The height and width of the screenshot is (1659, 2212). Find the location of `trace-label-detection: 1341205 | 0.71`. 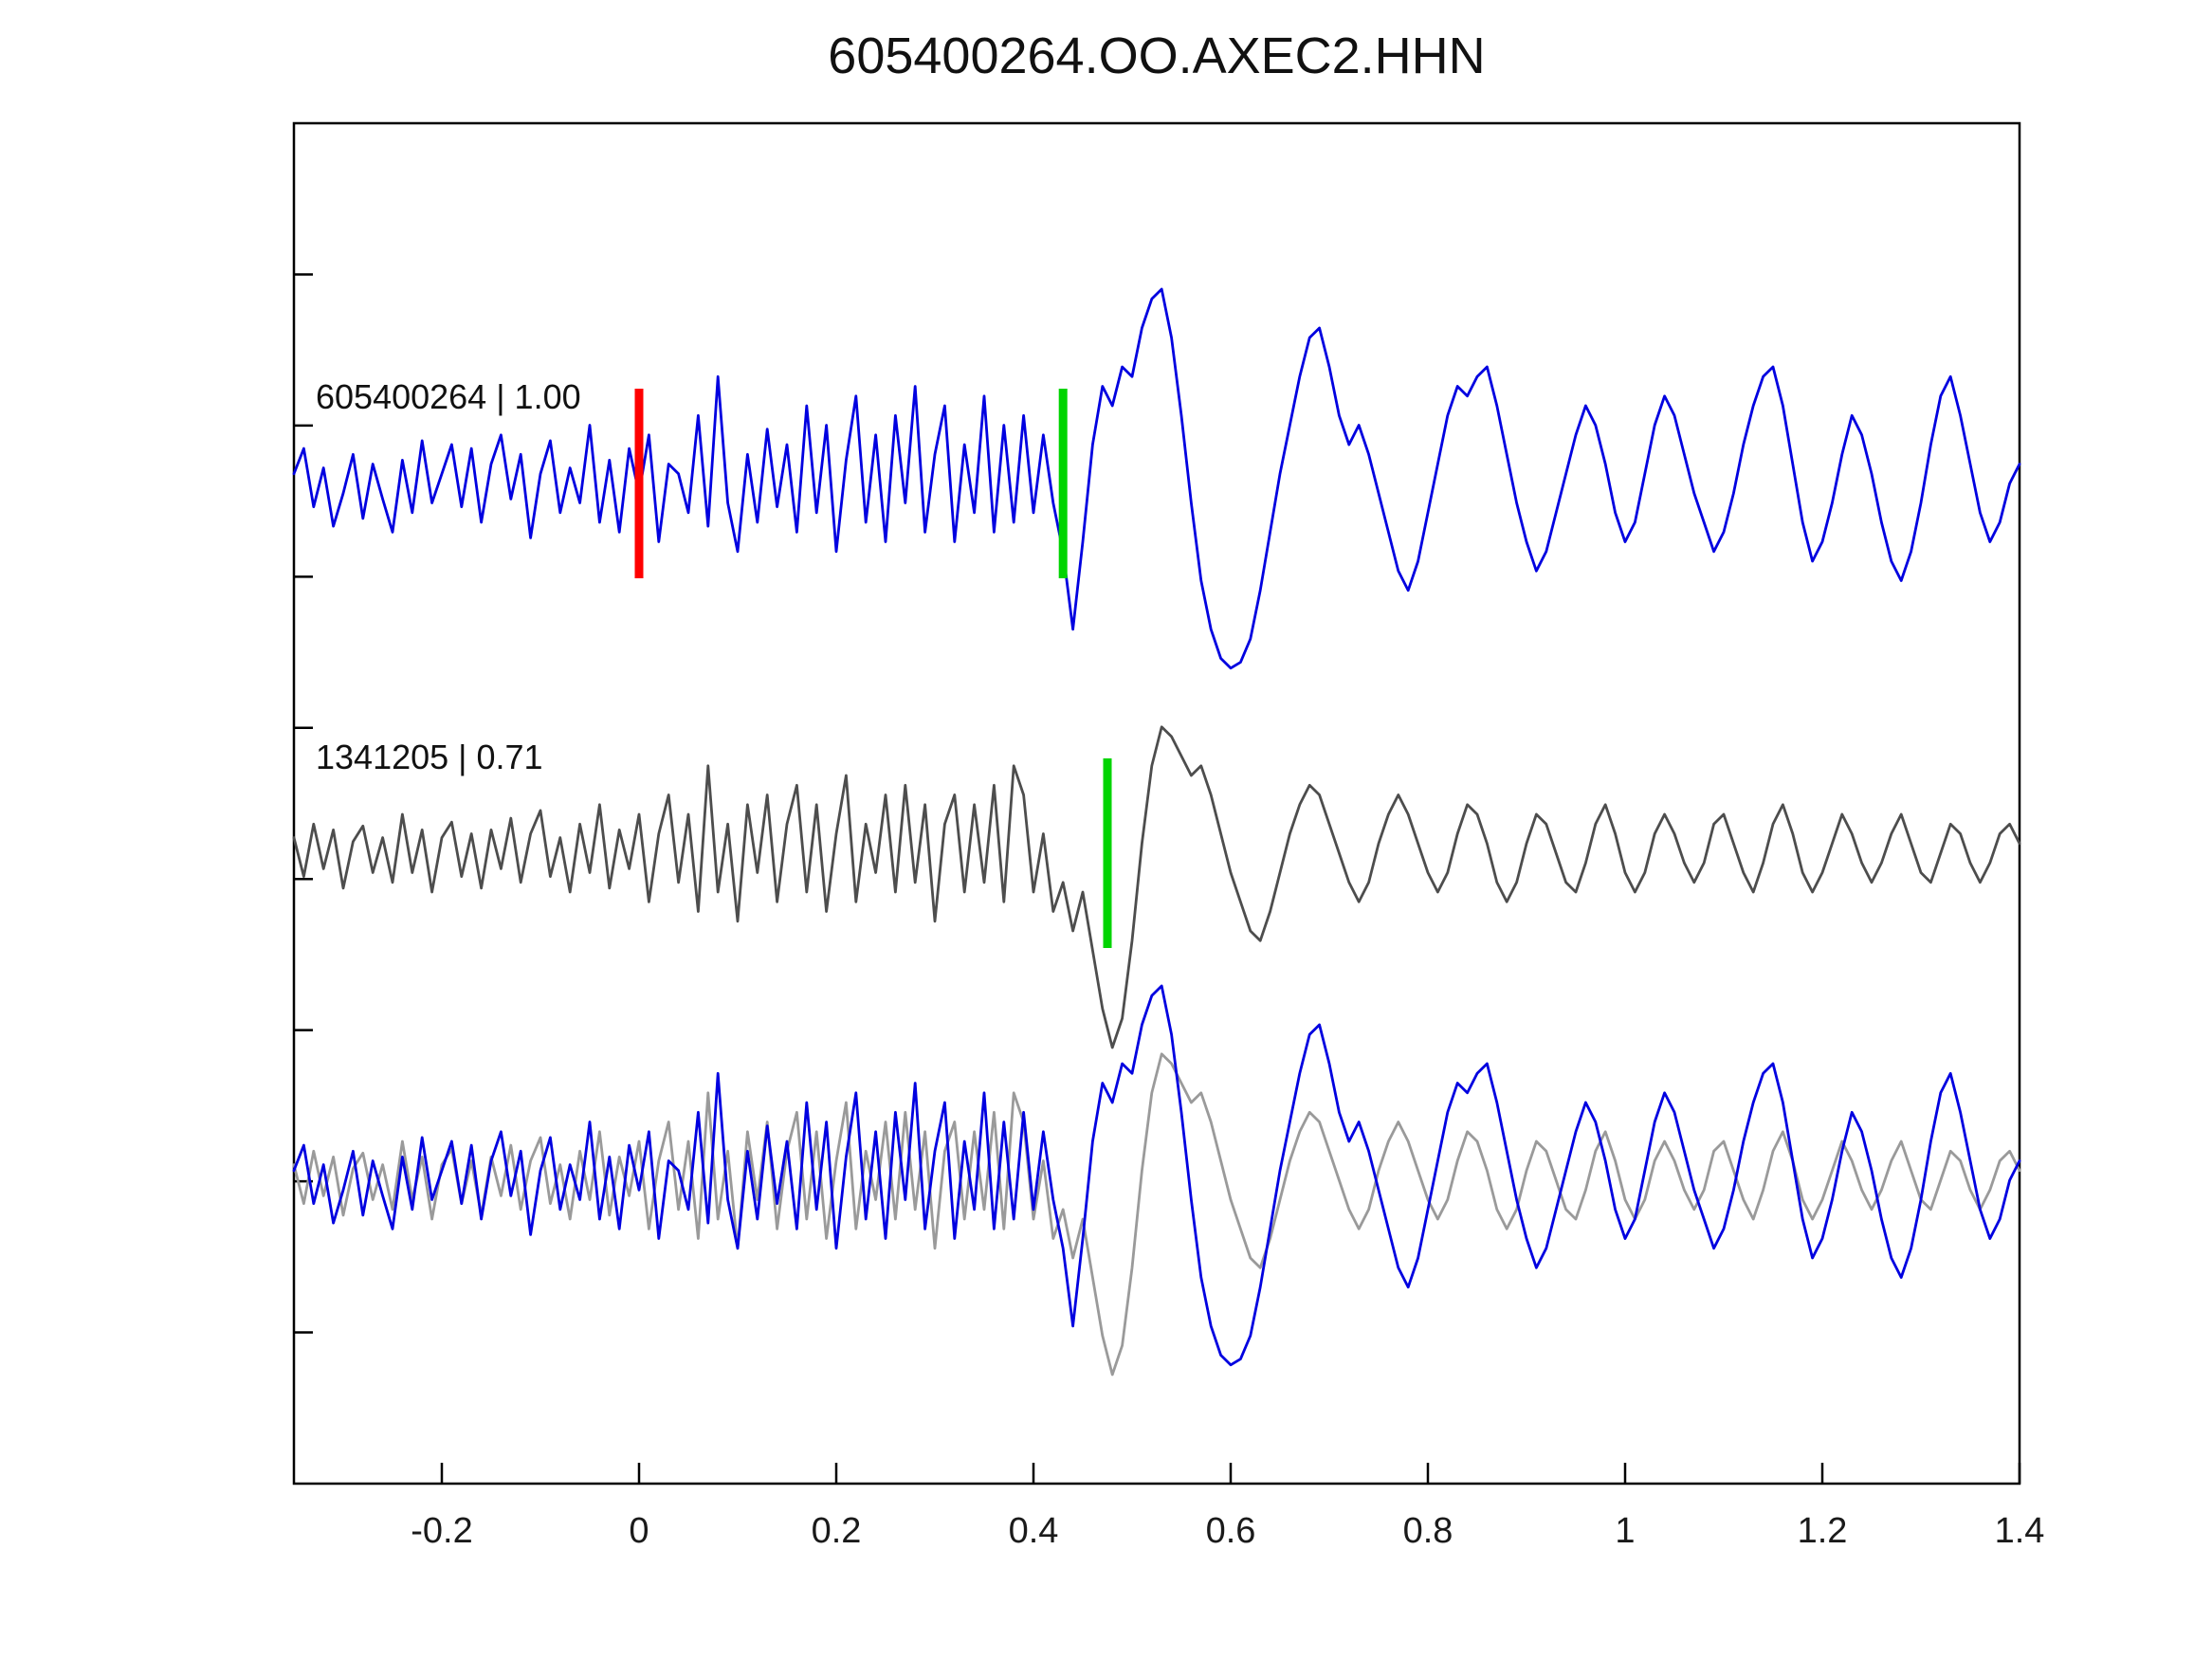

trace-label-detection: 1341205 | 0.71 is located at coordinates (429, 757).